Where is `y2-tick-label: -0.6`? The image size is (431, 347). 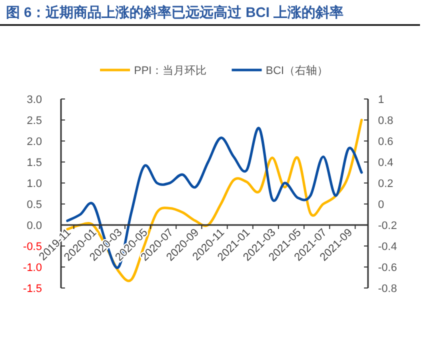 y2-tick-label: -0.6 is located at coordinates (387, 268).